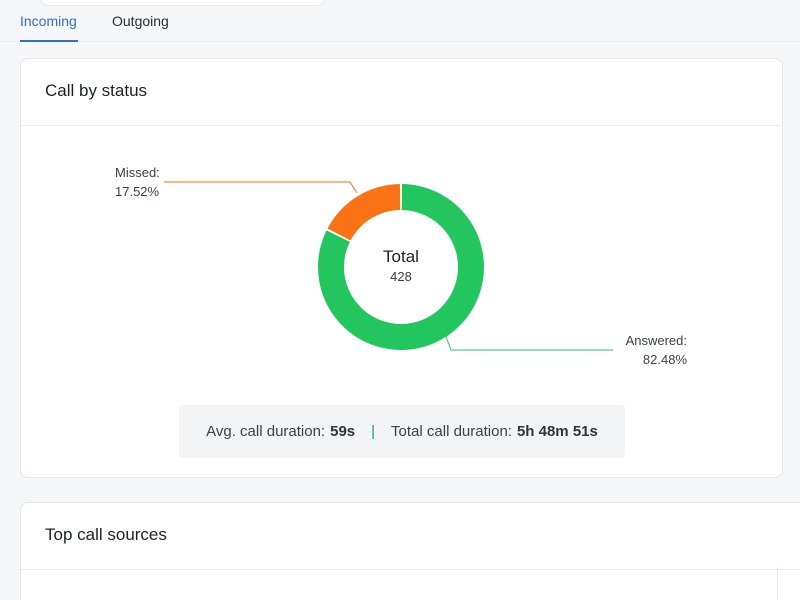  Describe the element at coordinates (656, 340) in the screenshot. I see `answered-label: Answered:` at that location.